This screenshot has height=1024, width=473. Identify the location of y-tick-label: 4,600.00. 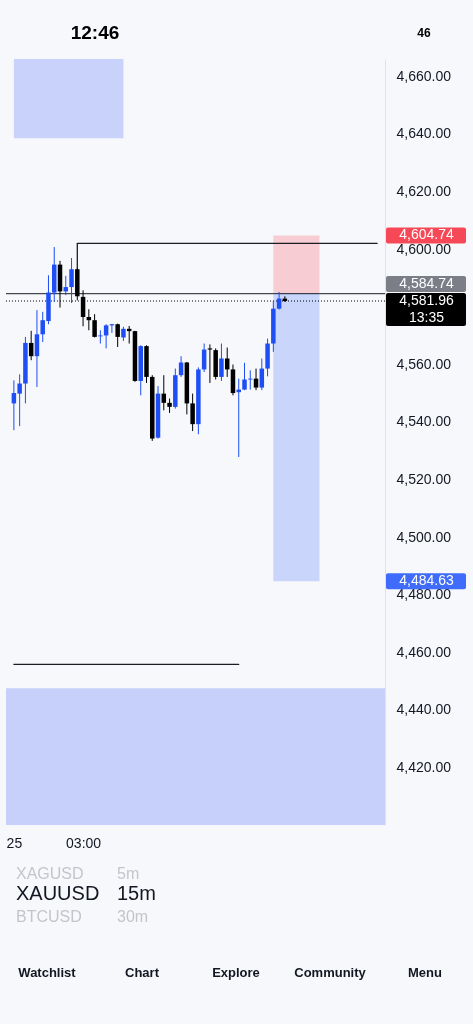
(424, 248).